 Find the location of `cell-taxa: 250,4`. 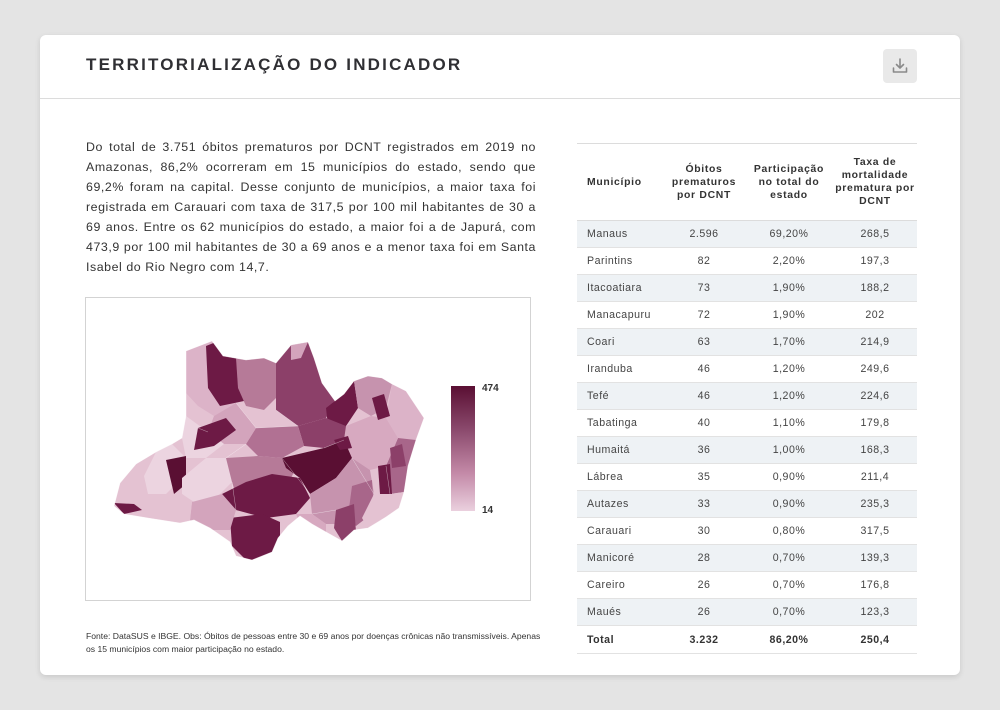

cell-taxa: 250,4 is located at coordinates (875, 639).